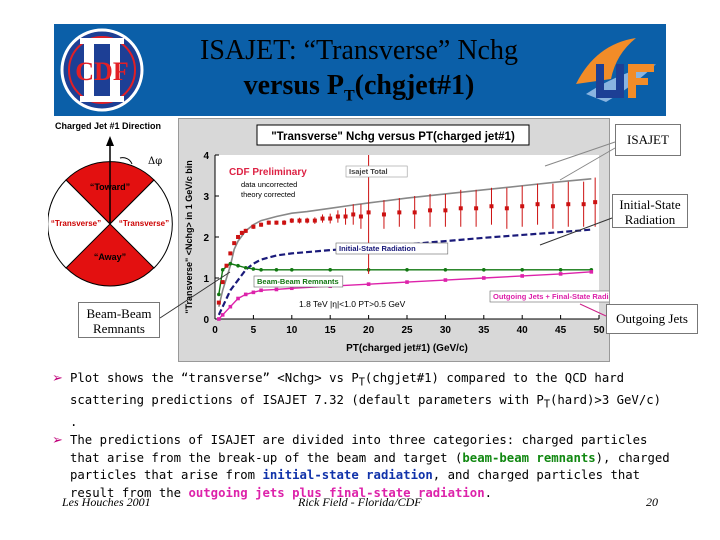 The width and height of the screenshot is (720, 540). I want to click on note-line-1: data uncorrected, so click(269, 184).